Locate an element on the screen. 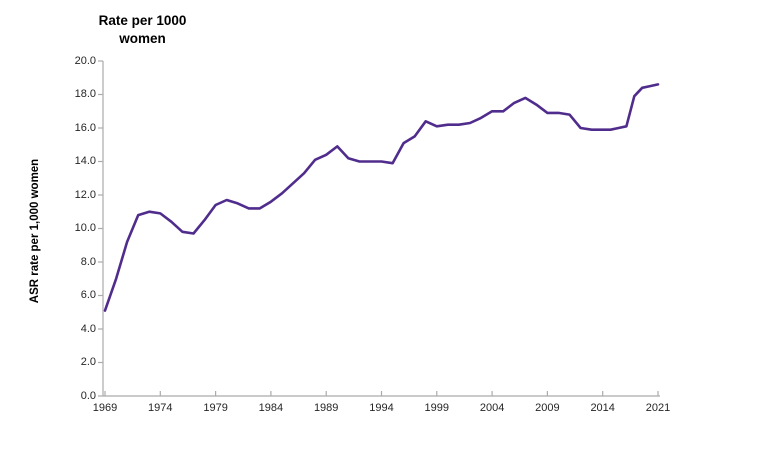 The image size is (772, 466). y-axis-tick-label: 4.0 is located at coordinates (88, 328).